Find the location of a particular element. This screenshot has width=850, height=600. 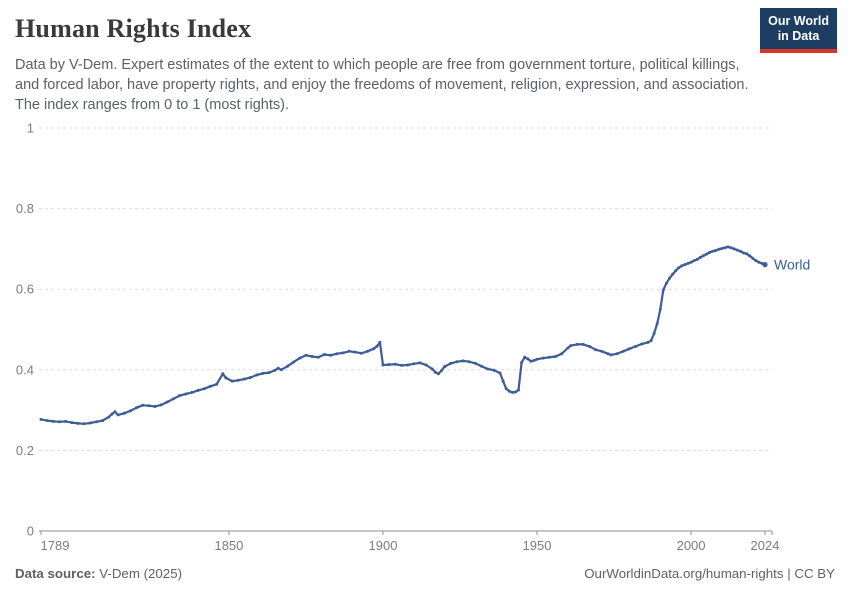

data-source-label: Data source: is located at coordinates (55, 573).